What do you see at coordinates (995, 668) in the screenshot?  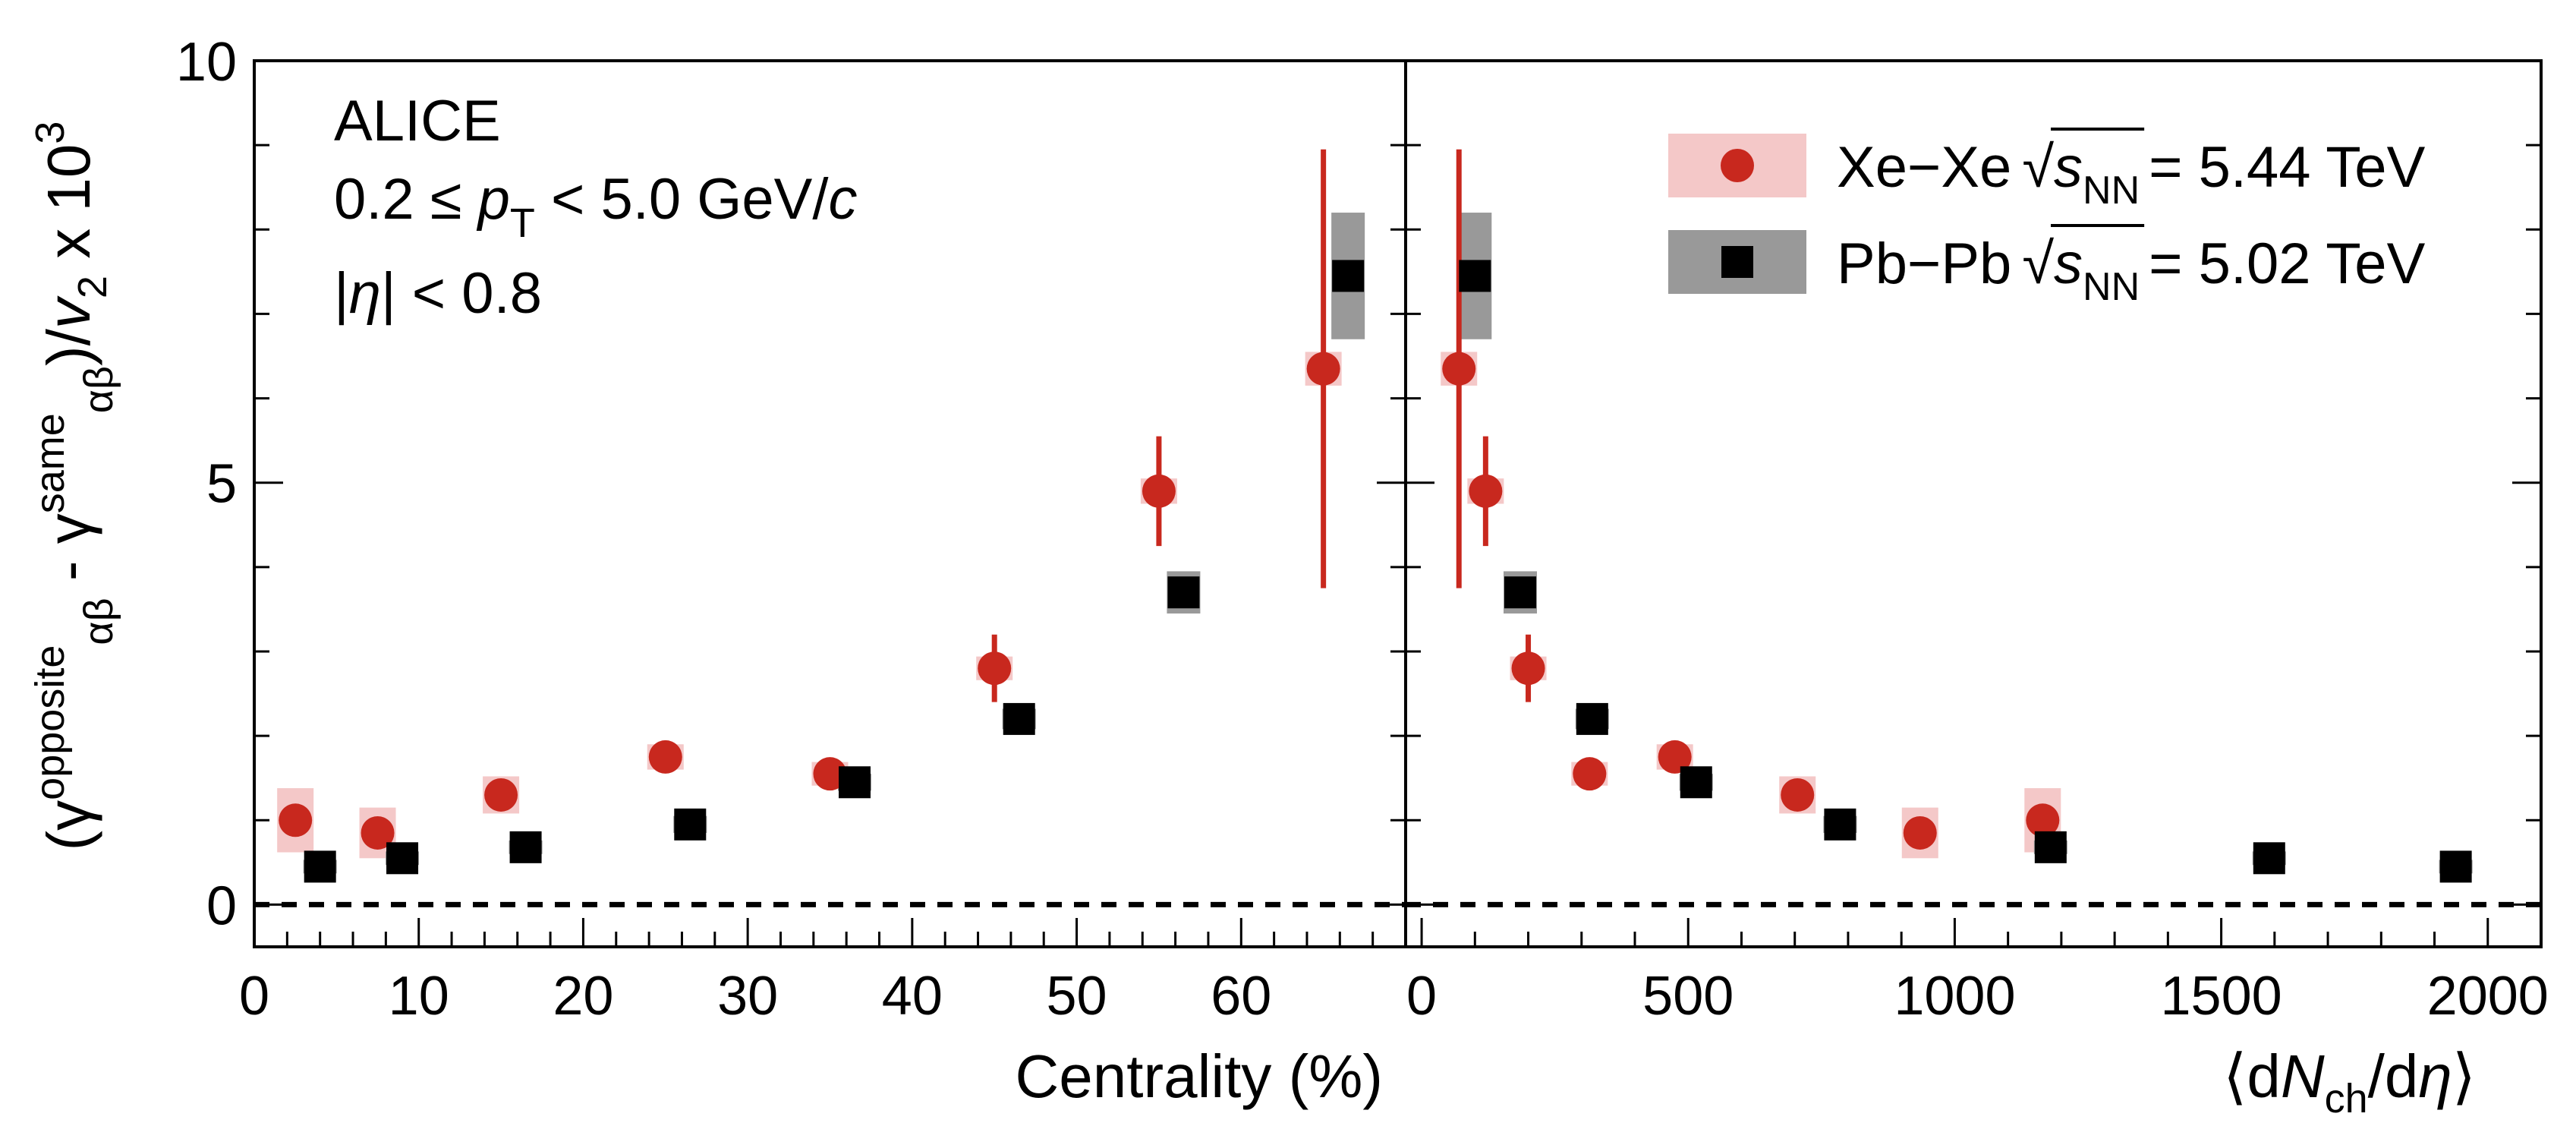 I see `centrality-xe-xe-point-5-marker` at bounding box center [995, 668].